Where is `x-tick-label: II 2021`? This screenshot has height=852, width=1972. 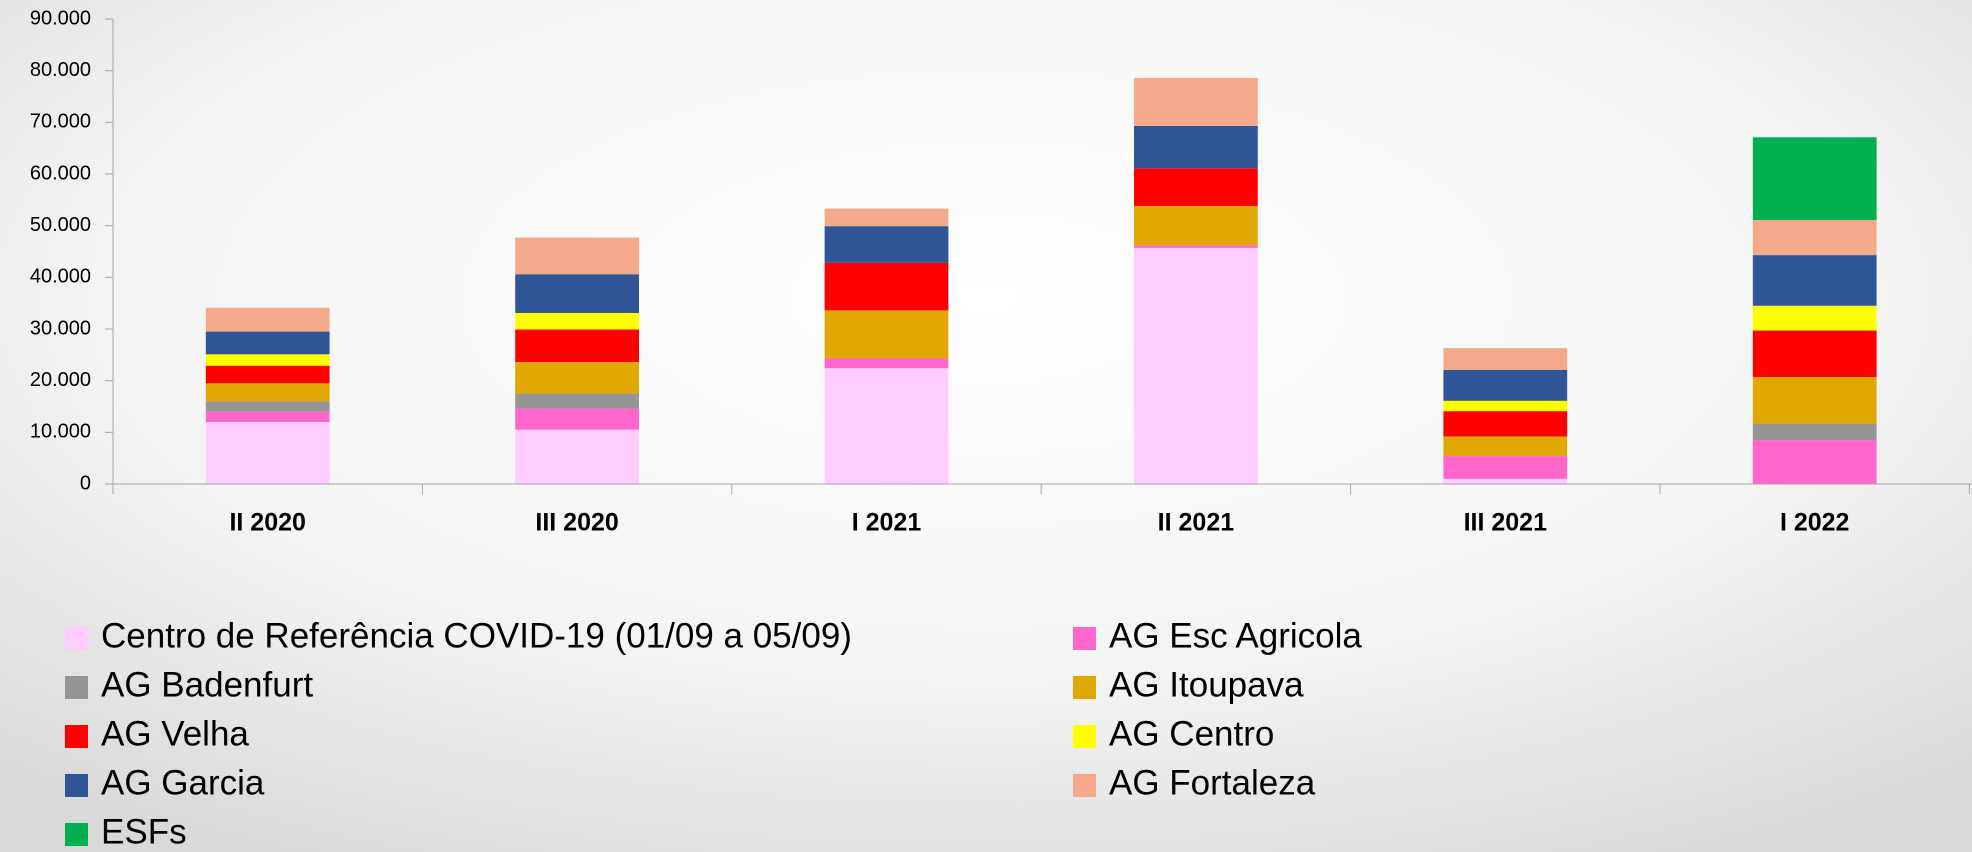 x-tick-label: II 2021 is located at coordinates (1196, 523).